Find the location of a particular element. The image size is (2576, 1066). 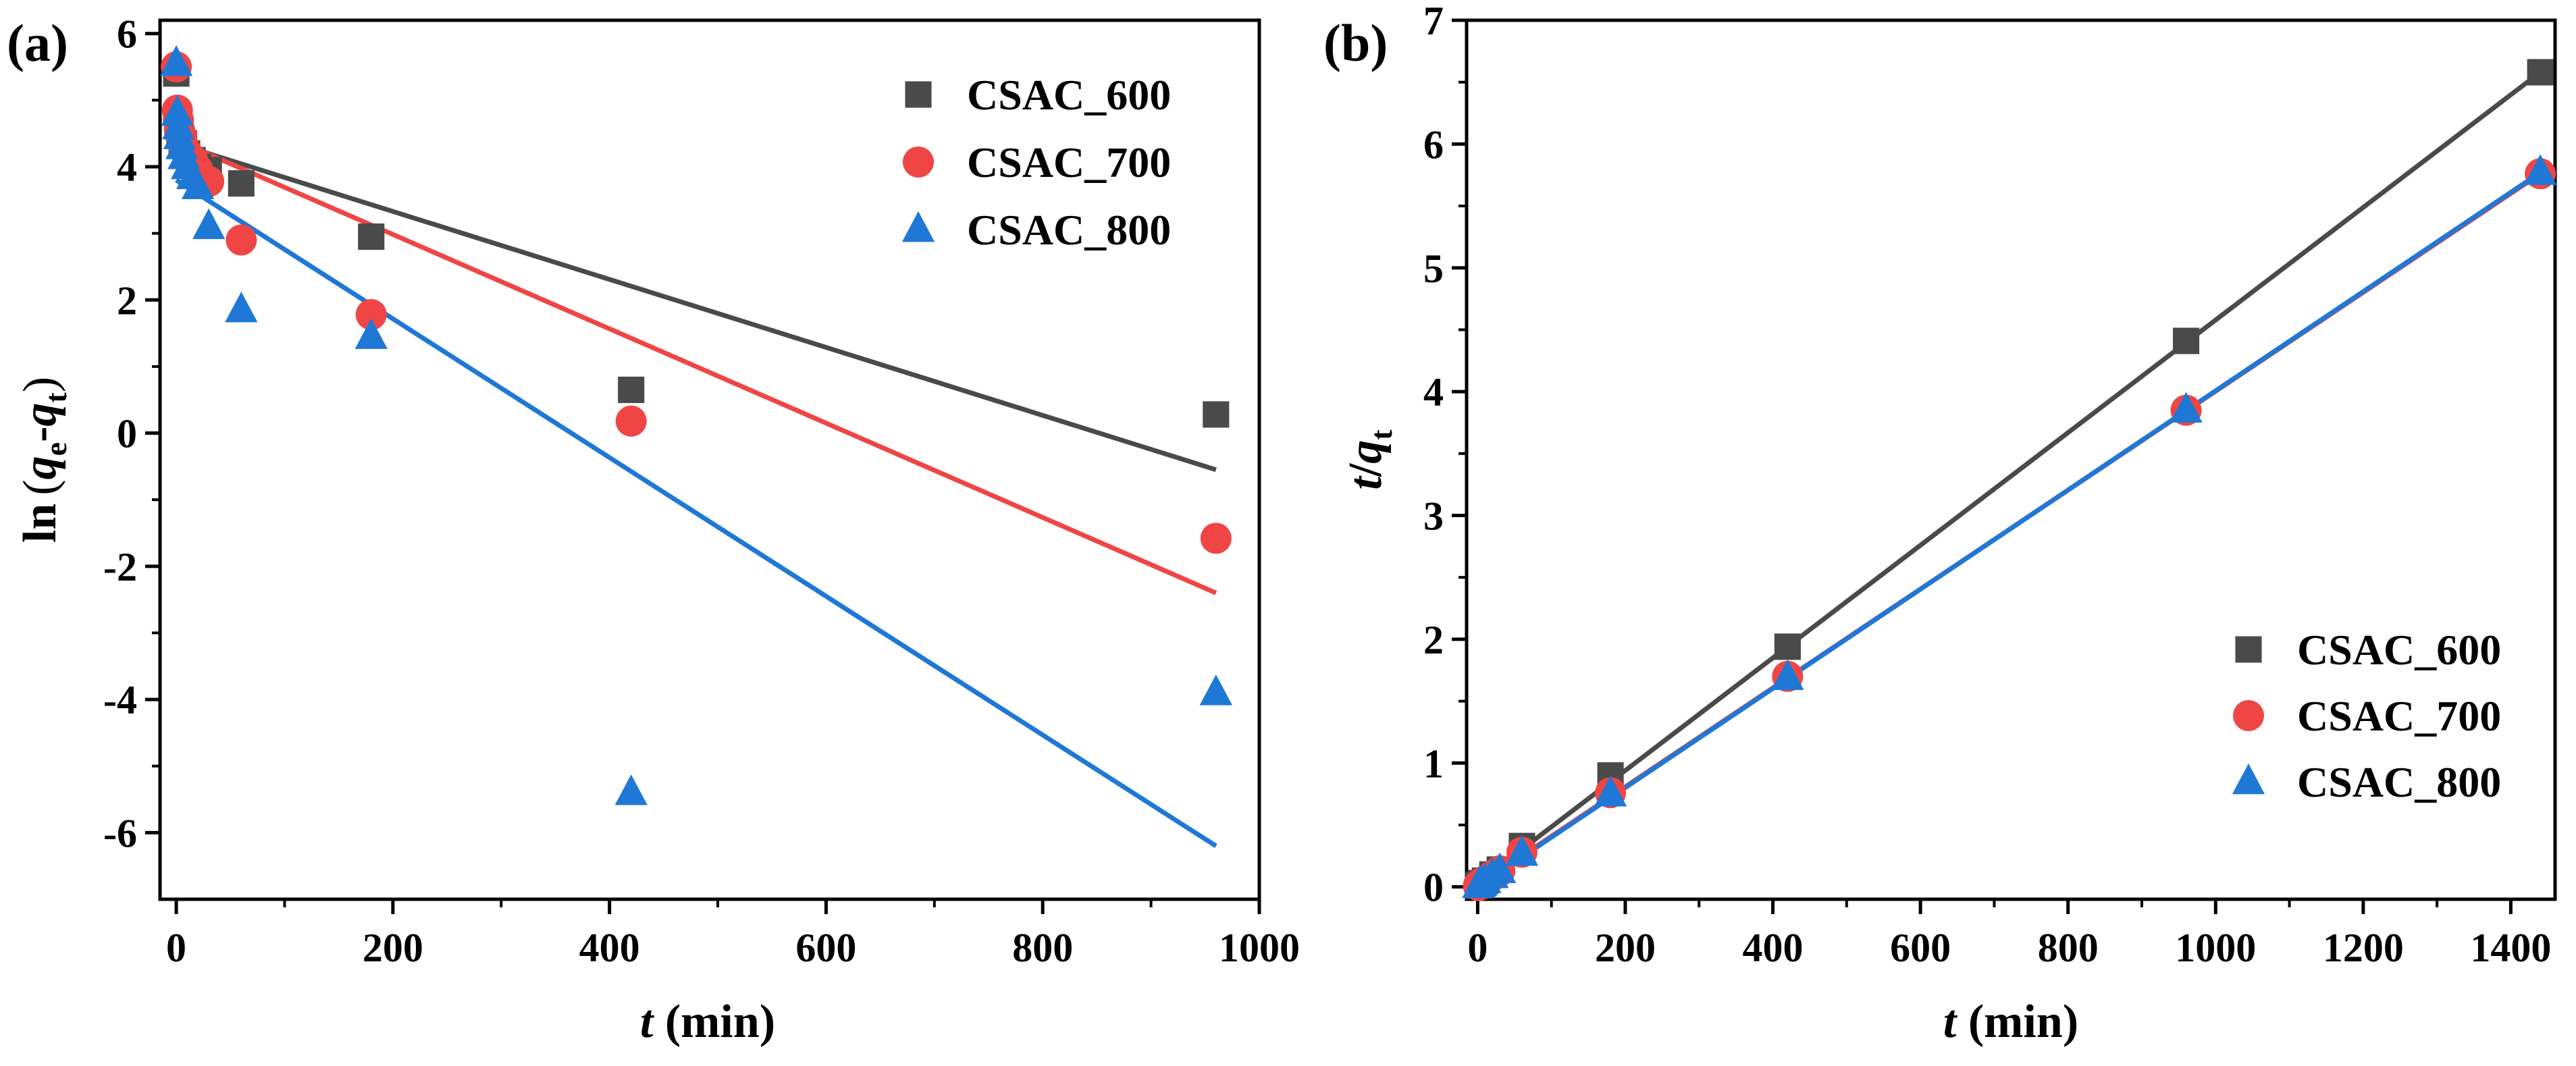

panel-a-legend: CSAC_600 CSAC_700 CSAC_800 is located at coordinates (1036, 162).